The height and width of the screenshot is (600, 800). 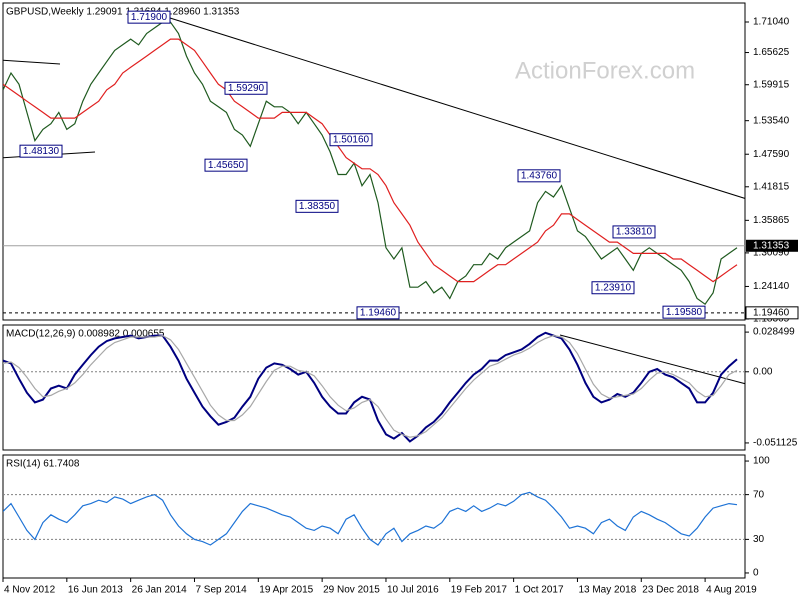 I want to click on y-tick-label: 1.24140, so click(x=771, y=286).